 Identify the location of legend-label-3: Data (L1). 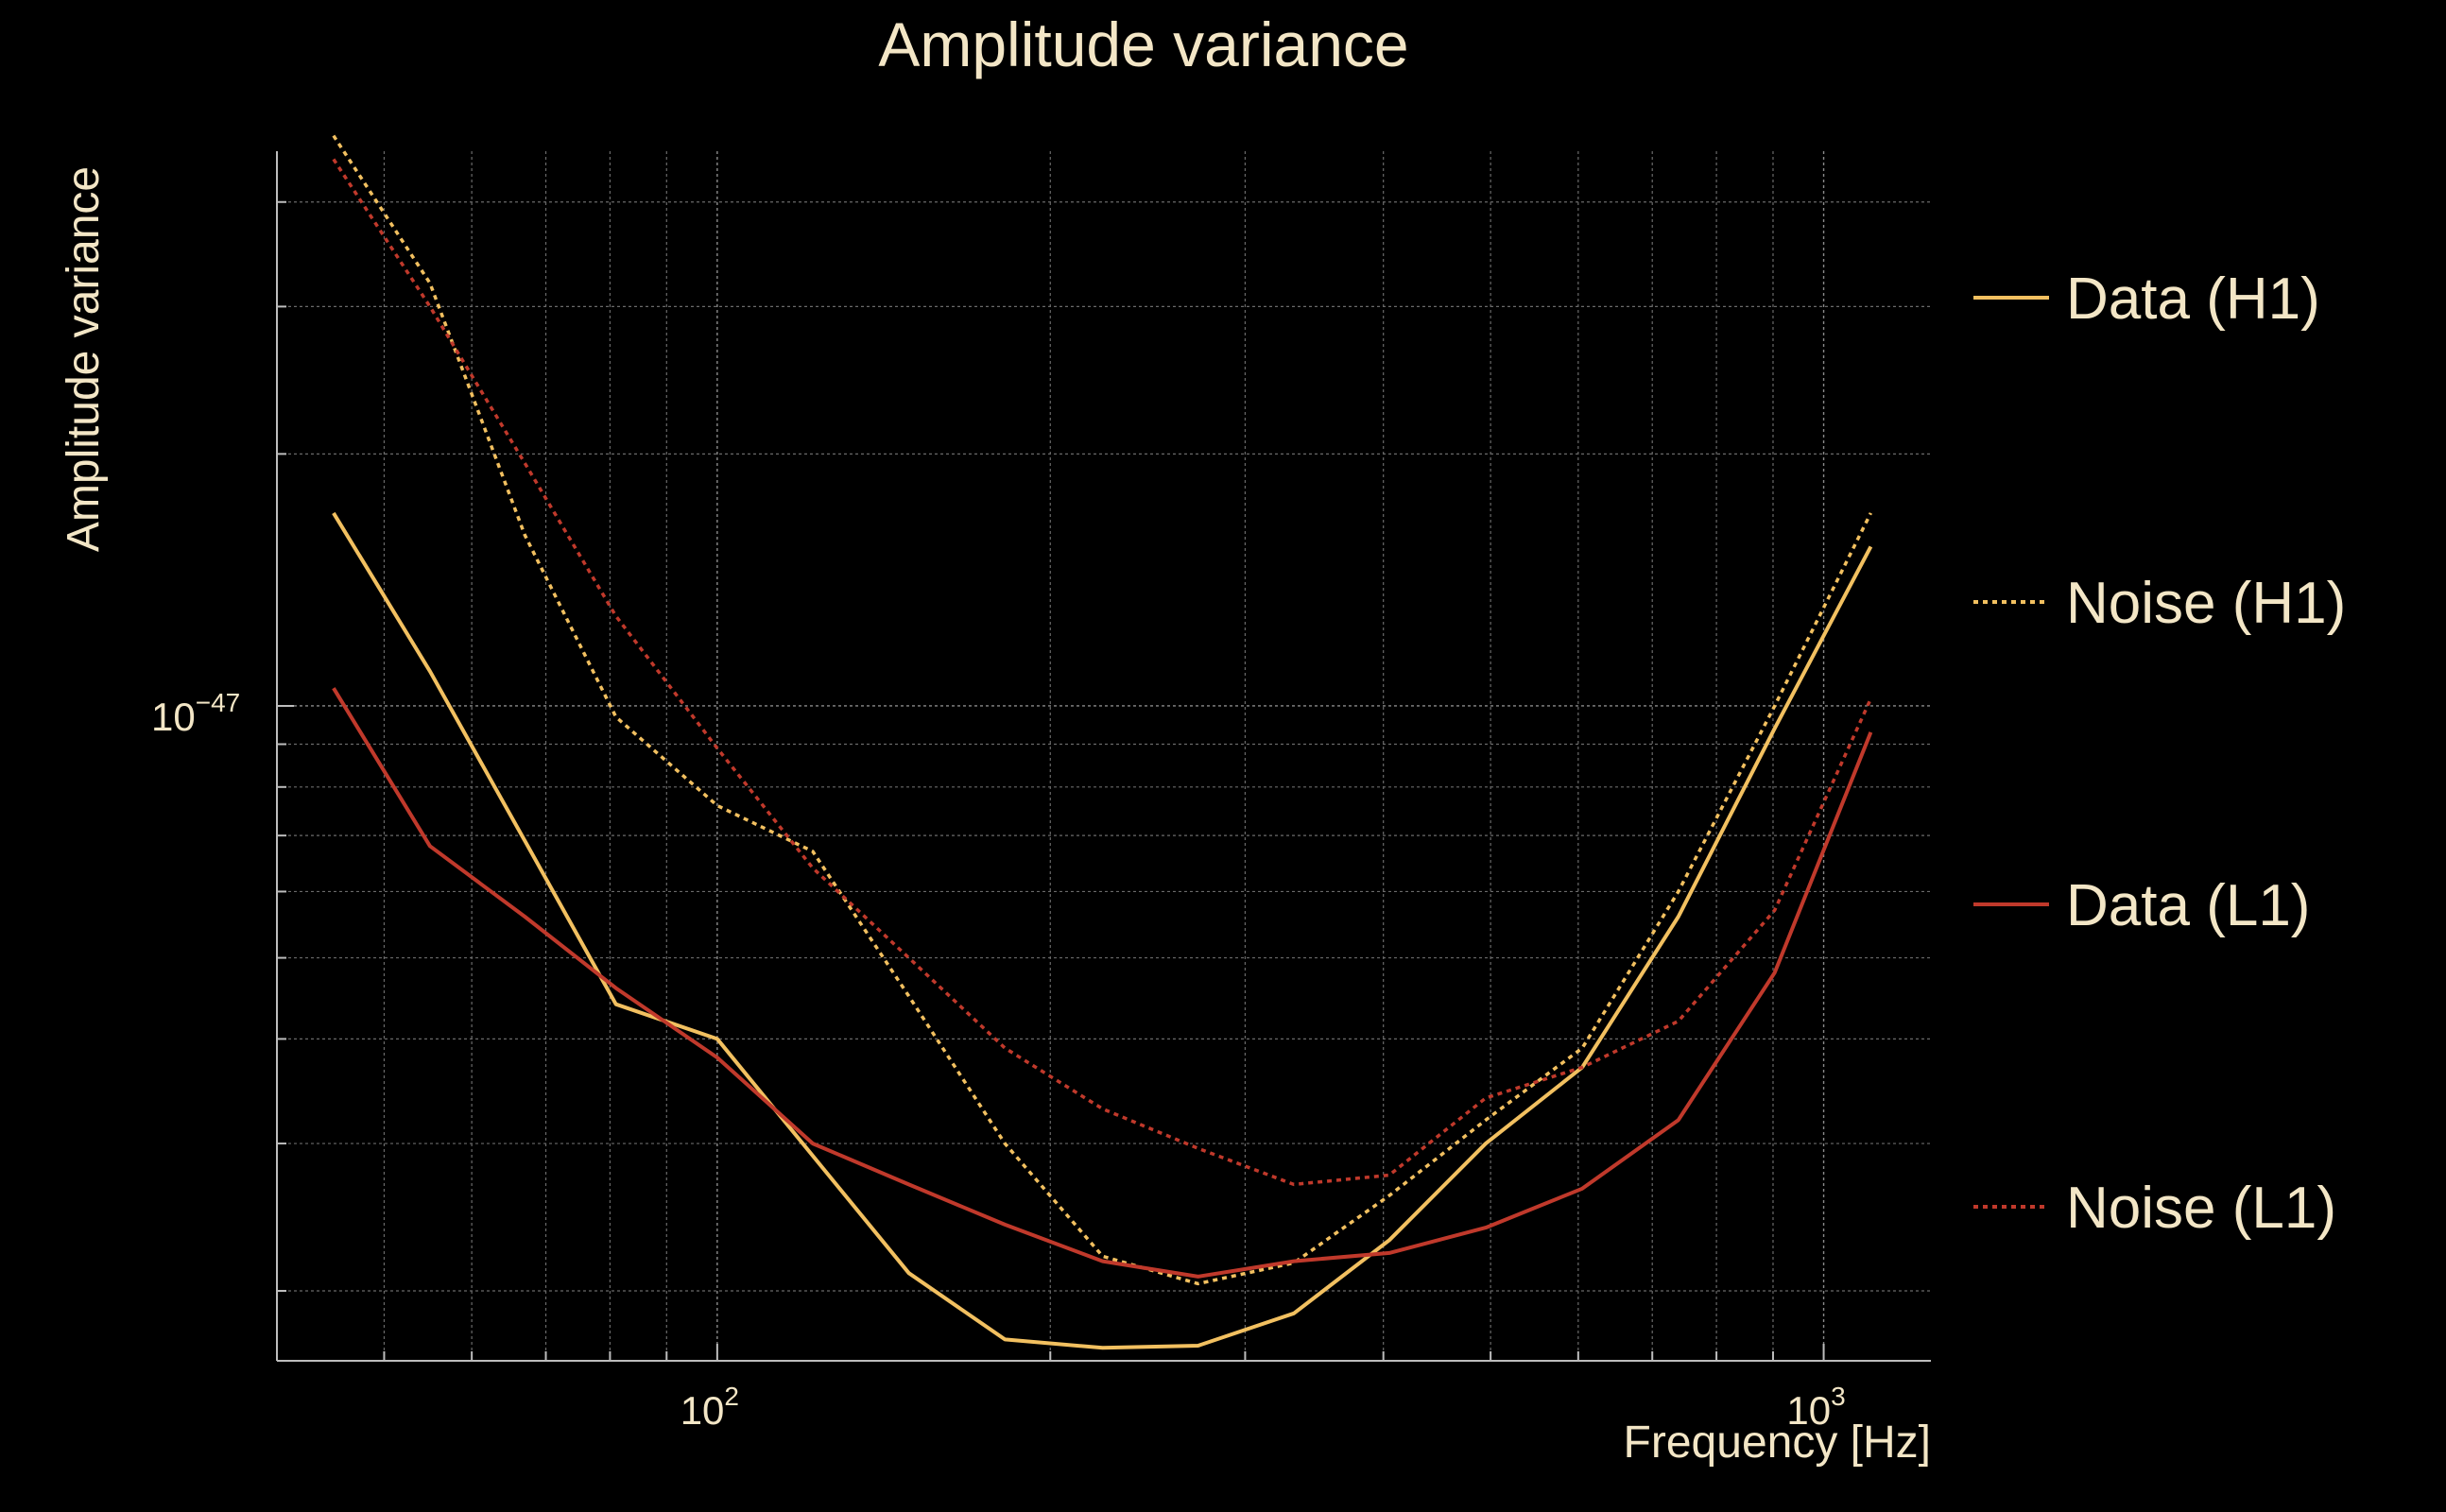
(2188, 905).